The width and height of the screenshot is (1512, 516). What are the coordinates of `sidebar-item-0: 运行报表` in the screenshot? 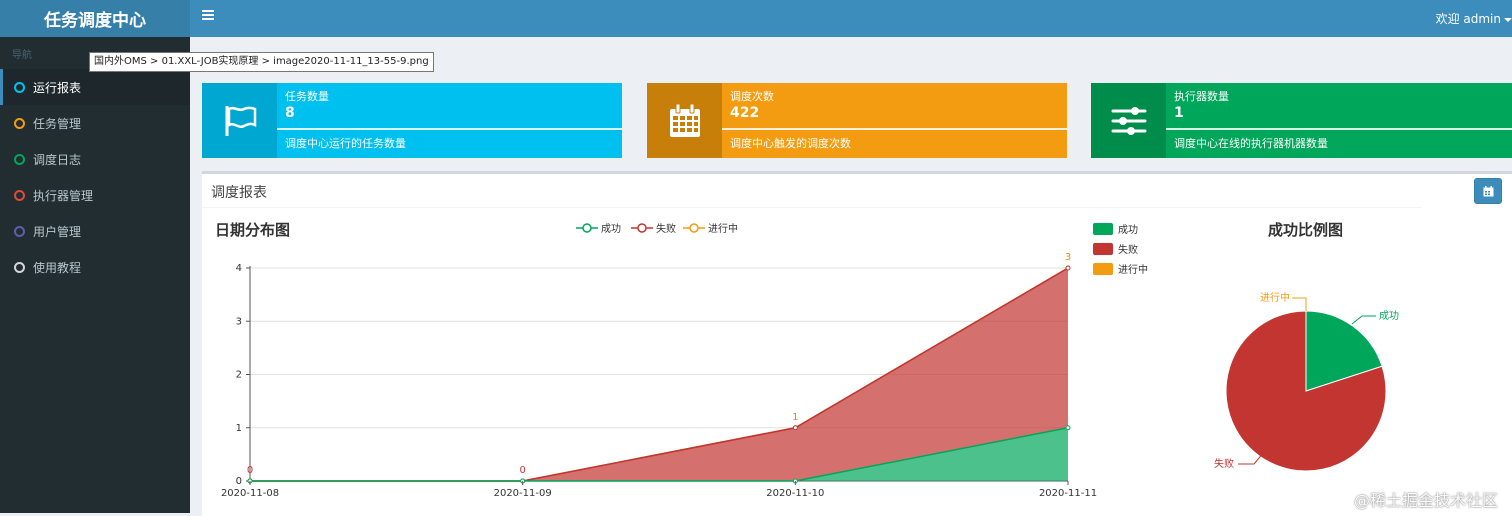 It's located at (95, 87).